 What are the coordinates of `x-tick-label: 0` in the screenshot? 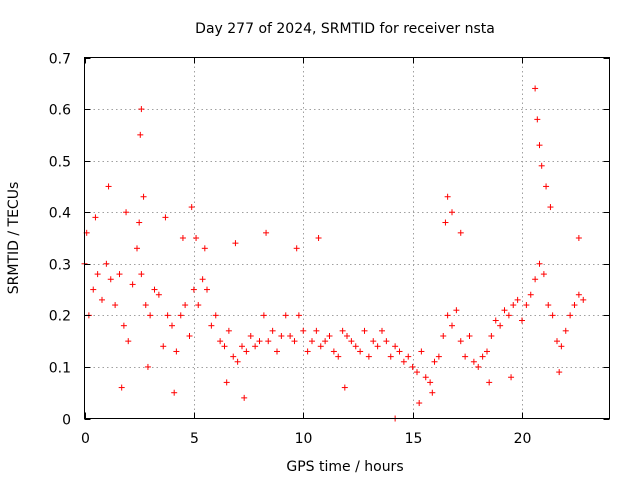 It's located at (85, 439).